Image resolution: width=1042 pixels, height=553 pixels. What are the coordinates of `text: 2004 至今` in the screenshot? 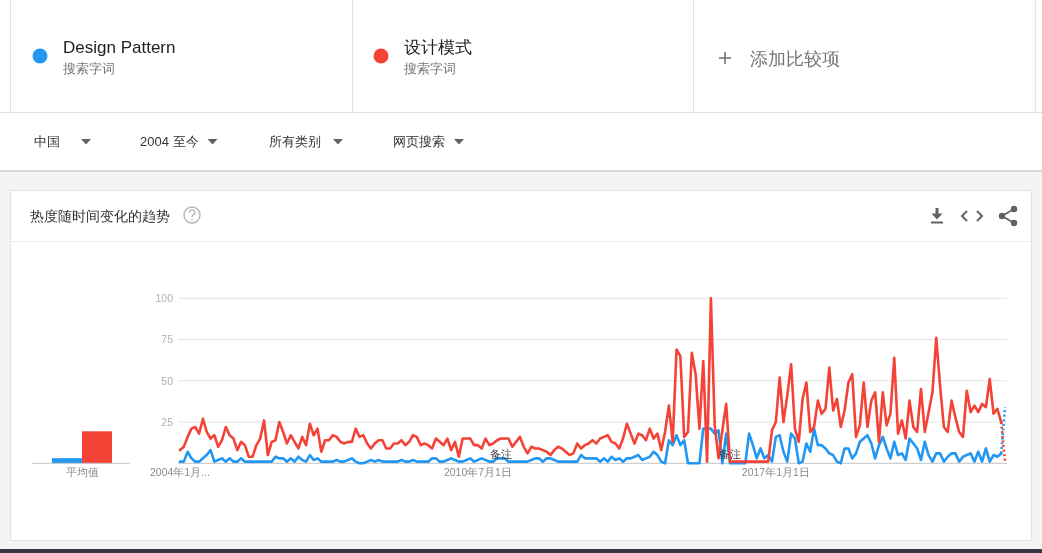 It's located at (169, 141).